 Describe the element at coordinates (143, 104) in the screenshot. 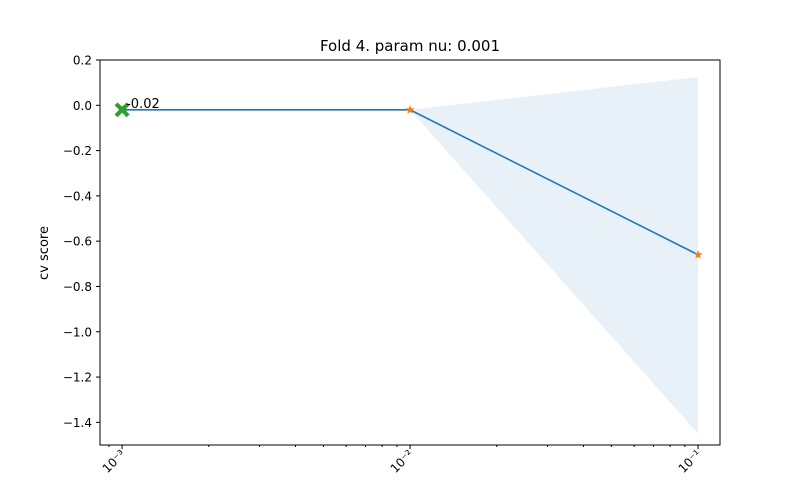

I see `best-score-label: -0.02` at that location.